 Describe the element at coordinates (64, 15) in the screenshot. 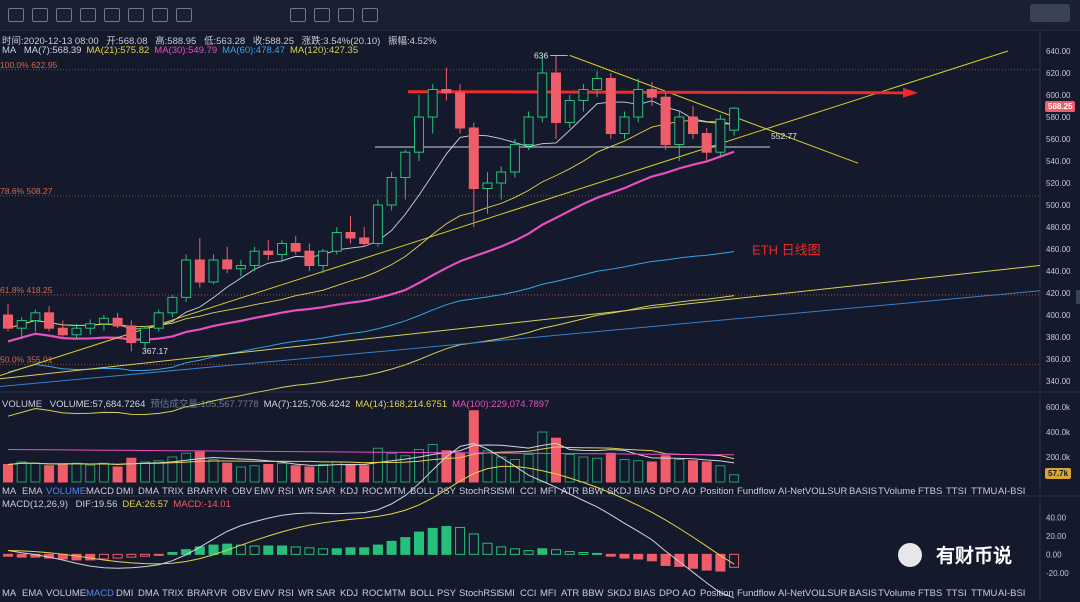

I see `fib-tool-icon` at that location.